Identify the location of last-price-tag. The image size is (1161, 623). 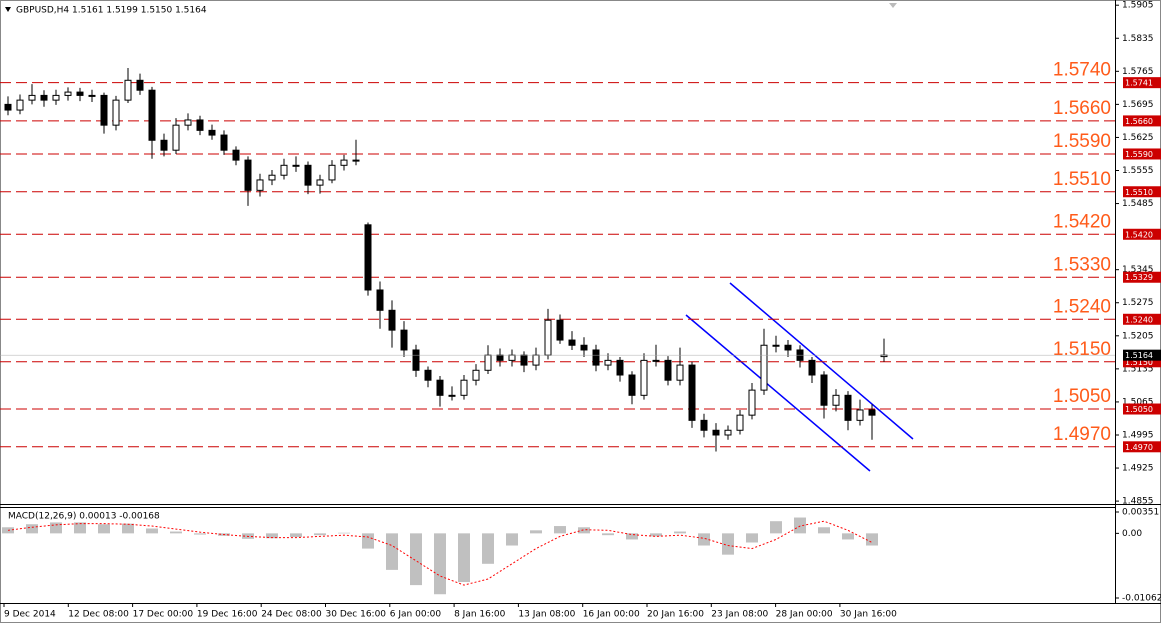
(1142, 355).